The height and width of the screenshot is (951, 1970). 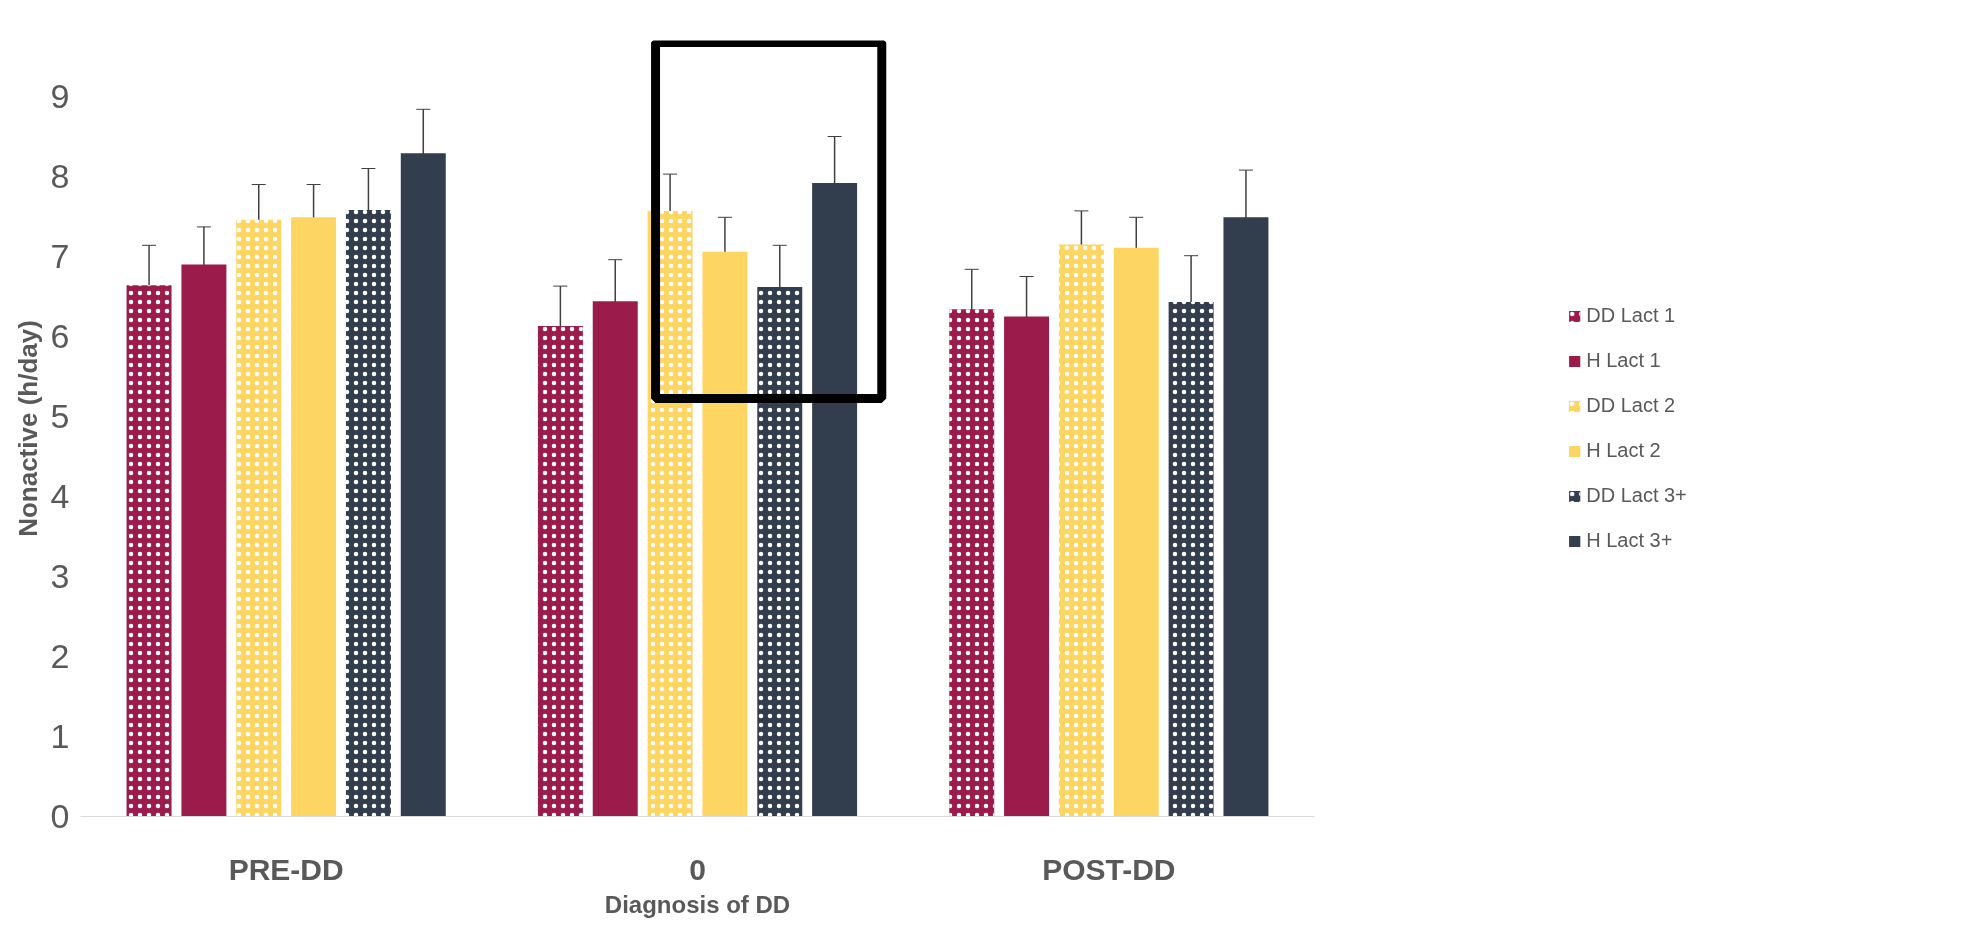 What do you see at coordinates (1109, 869) in the screenshot?
I see `x-tick-label: POST-DD` at bounding box center [1109, 869].